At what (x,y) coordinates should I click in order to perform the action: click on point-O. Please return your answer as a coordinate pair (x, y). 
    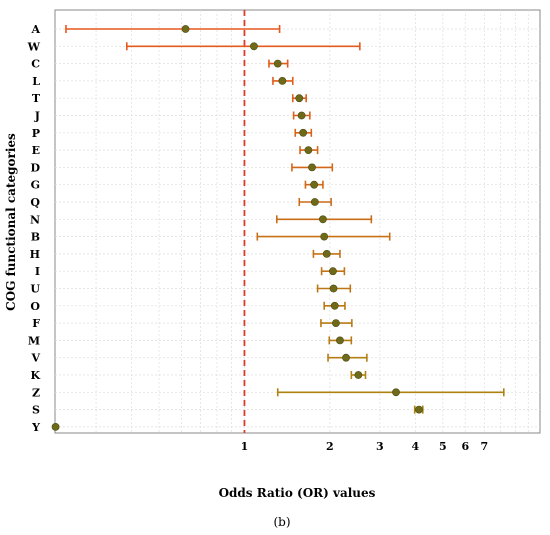
    Looking at the image, I should click on (334, 305).